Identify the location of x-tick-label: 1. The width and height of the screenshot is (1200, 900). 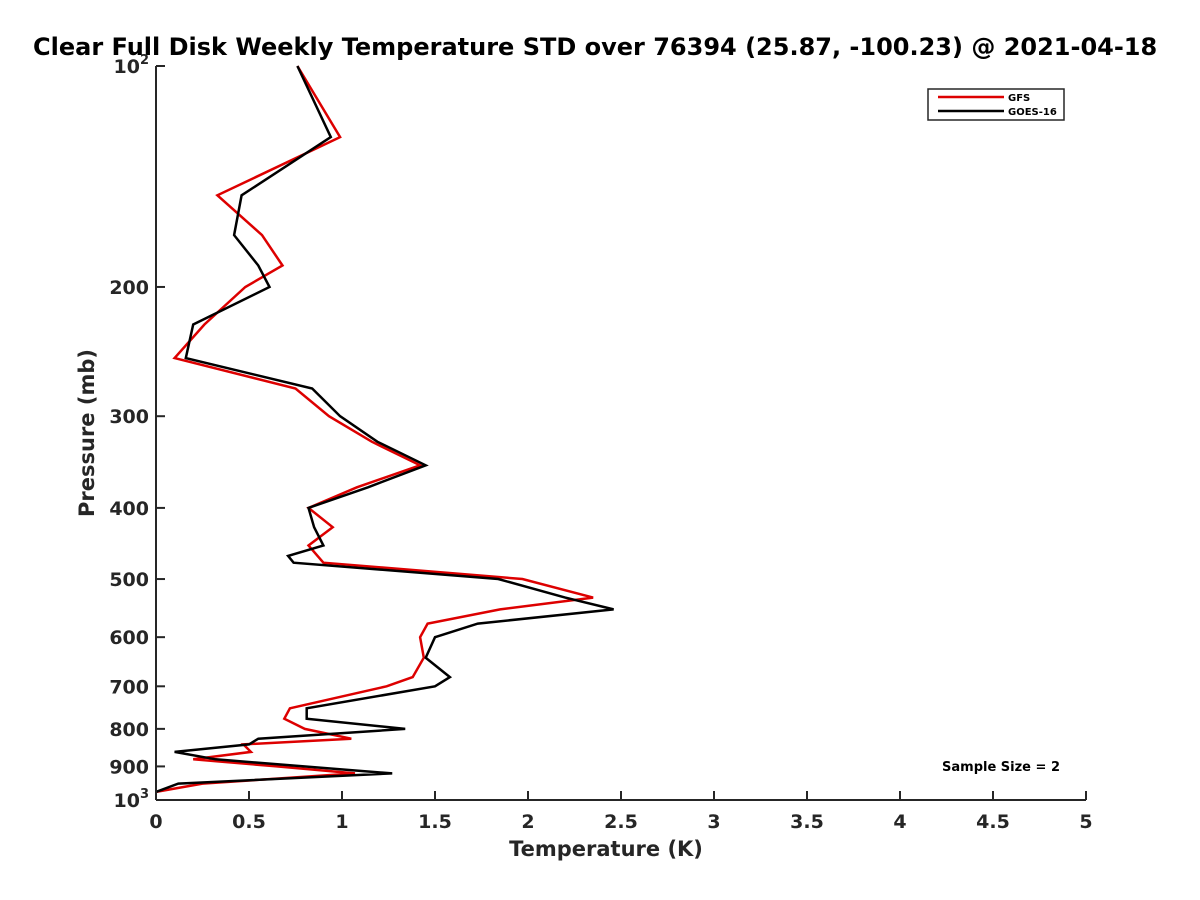
(341, 822).